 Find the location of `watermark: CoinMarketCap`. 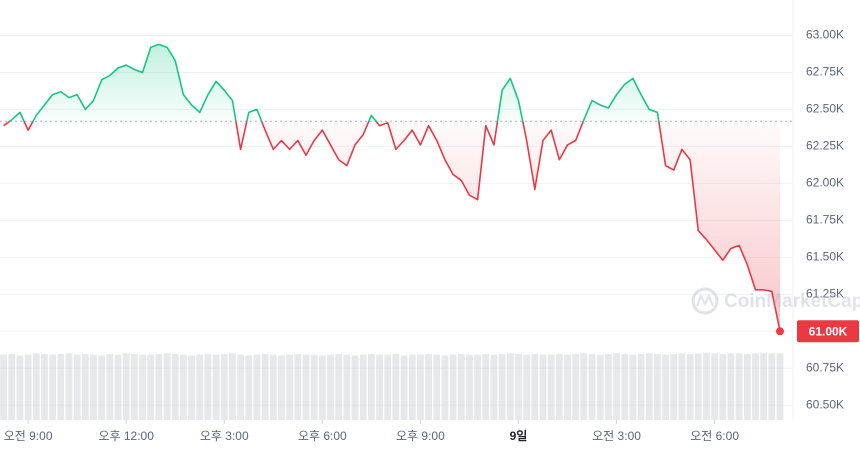

watermark: CoinMarketCap is located at coordinates (775, 301).